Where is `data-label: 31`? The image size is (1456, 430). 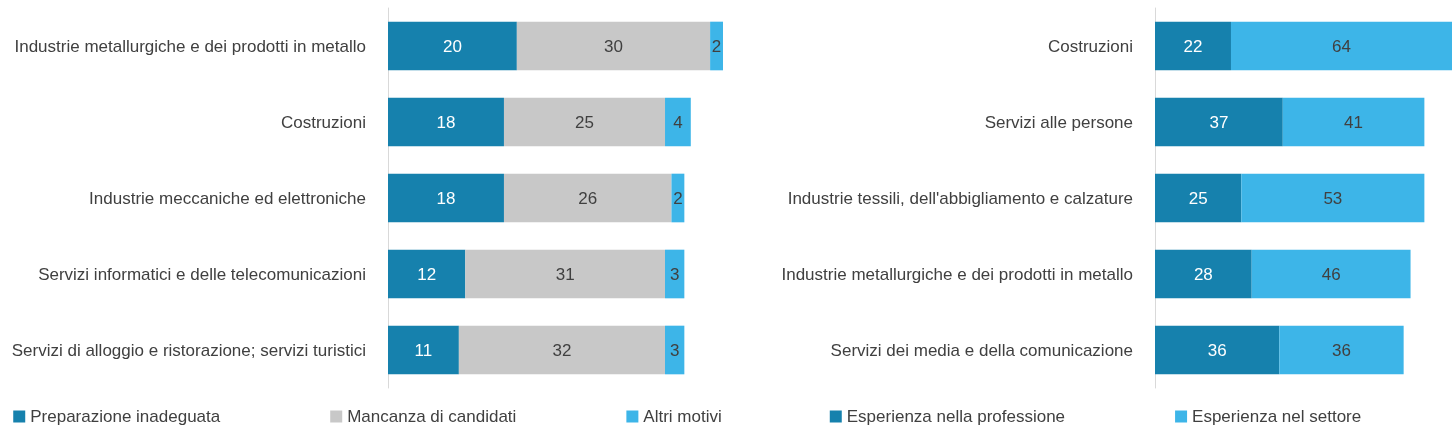 data-label: 31 is located at coordinates (565, 274).